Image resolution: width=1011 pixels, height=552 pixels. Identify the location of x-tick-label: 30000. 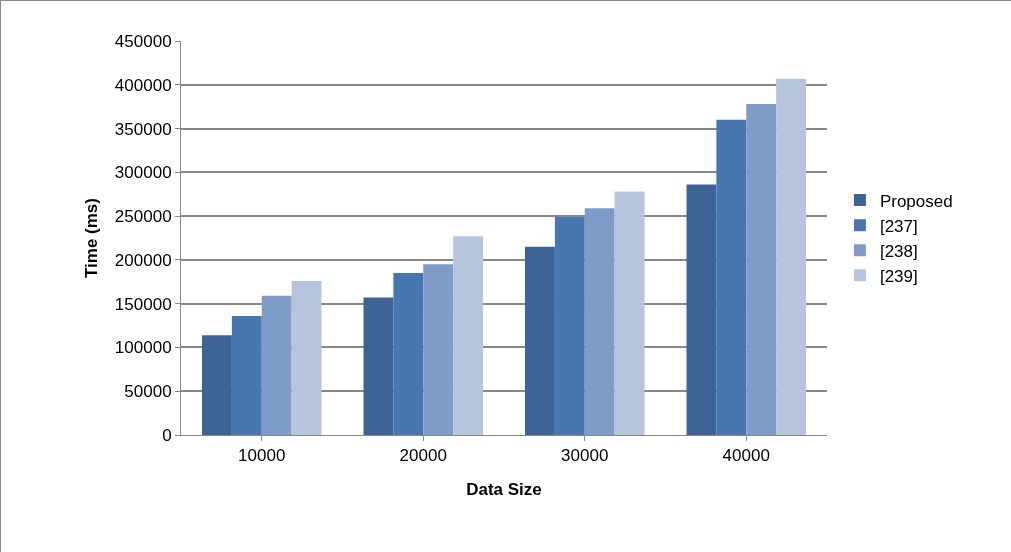
(585, 456).